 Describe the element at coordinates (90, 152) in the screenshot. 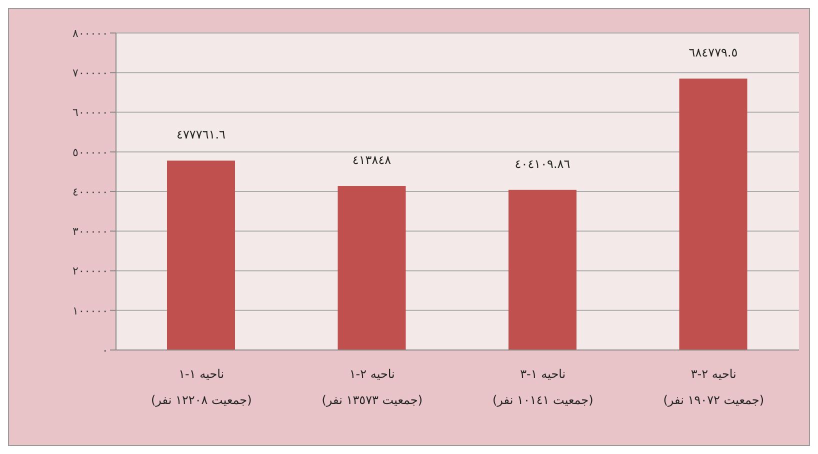

I see `y-tick-label: ٥٠٠٠٠٠` at that location.